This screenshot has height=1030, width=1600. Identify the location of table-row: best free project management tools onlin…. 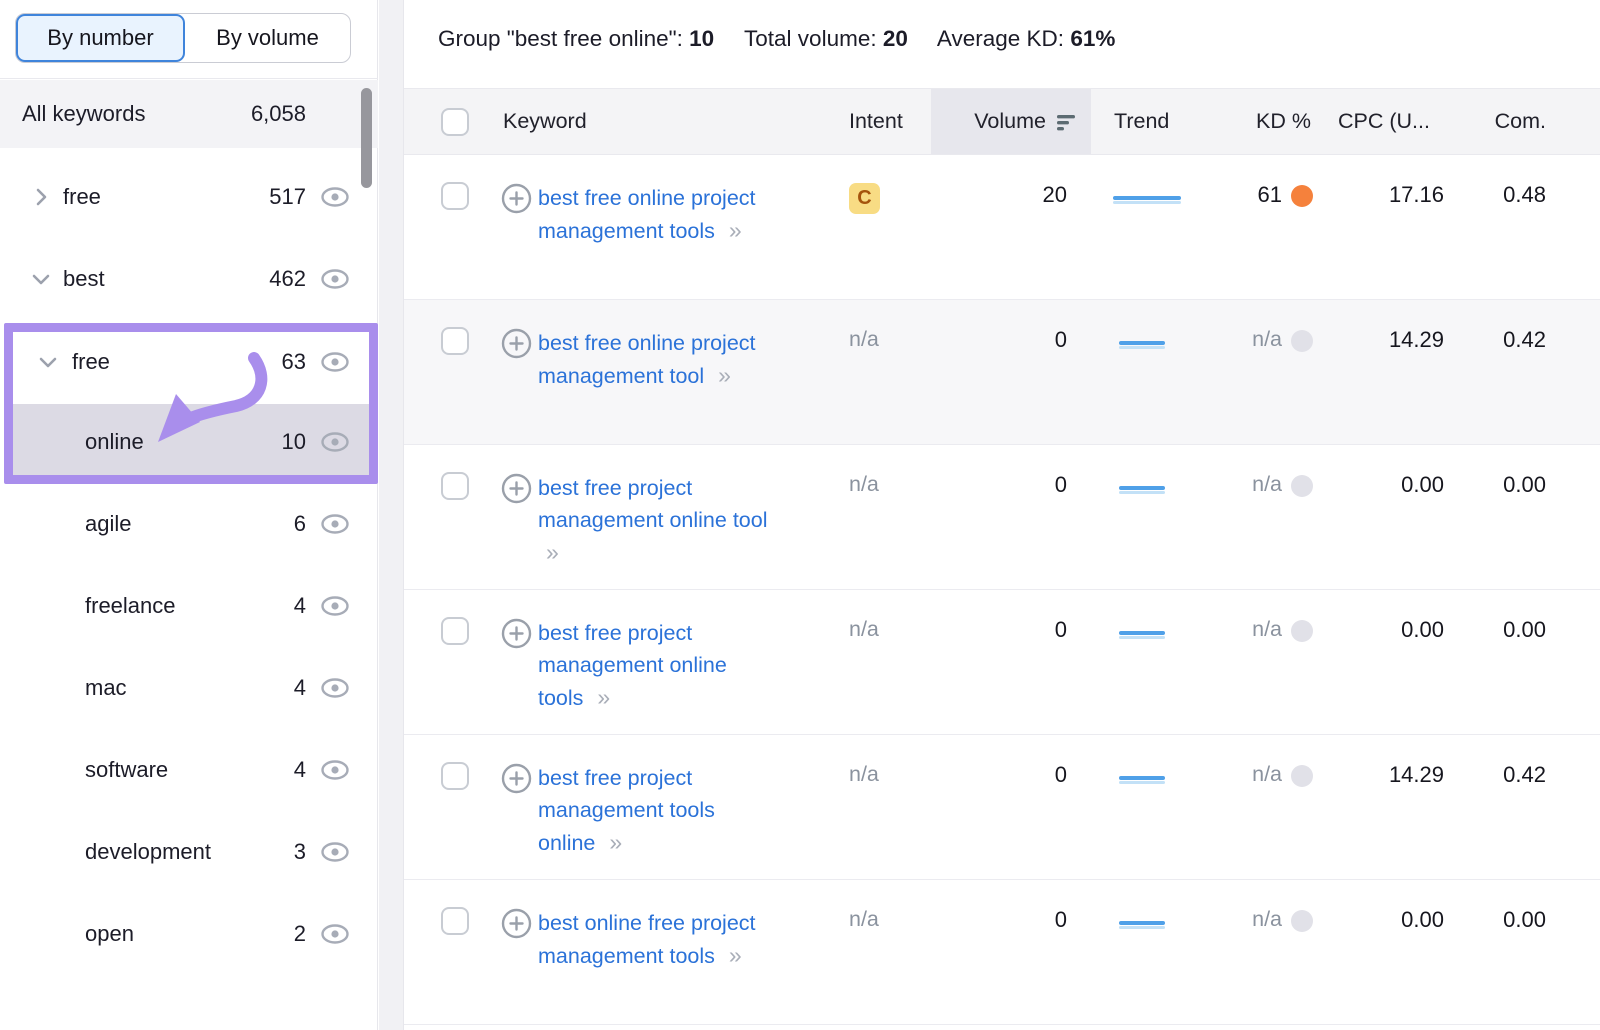
(1002, 807).